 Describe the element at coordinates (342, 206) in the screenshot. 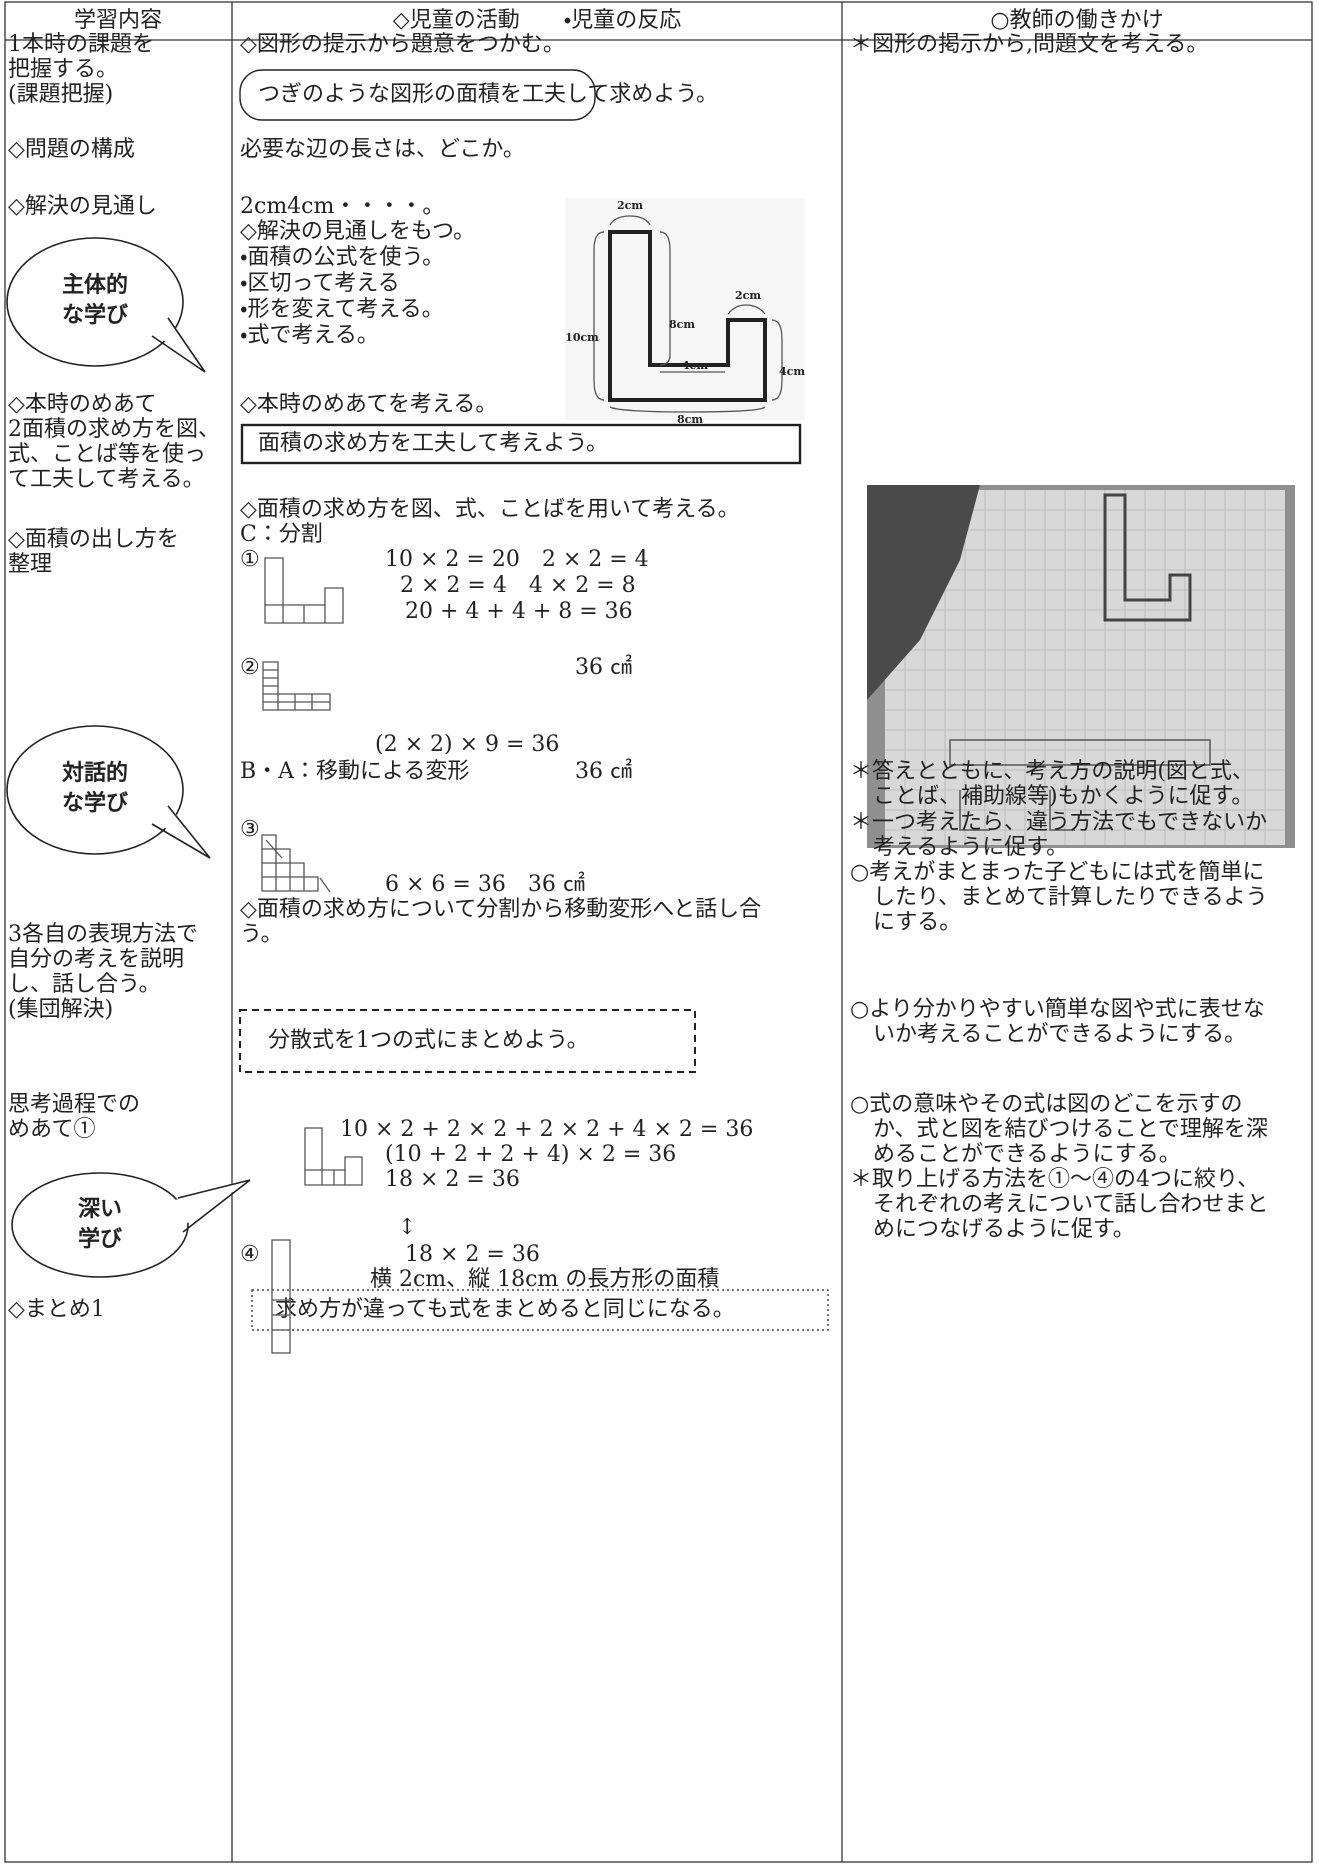

I see `text-line: 2cm4cm・・・・。` at that location.